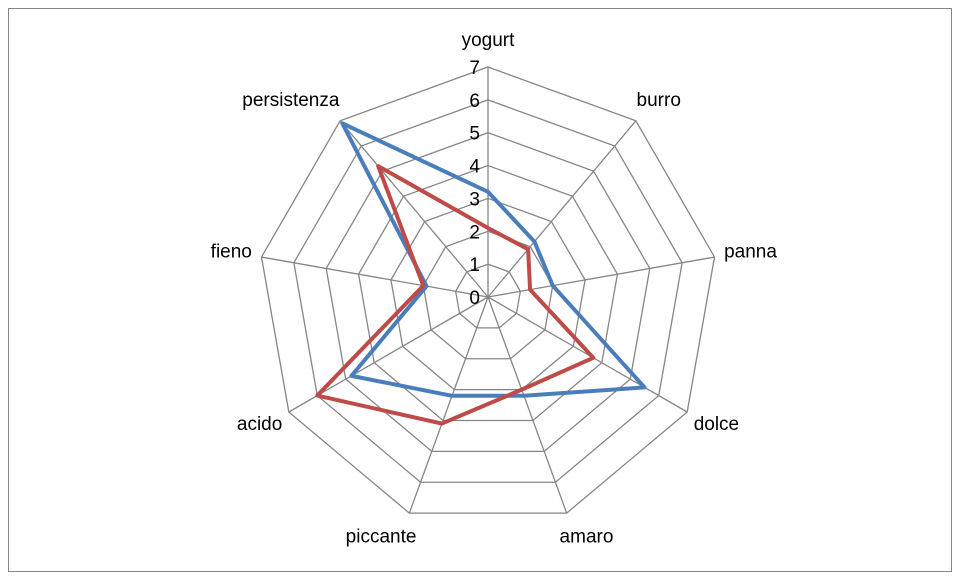 The image size is (960, 580). Describe the element at coordinates (750, 252) in the screenshot. I see `category-label: panna` at that location.